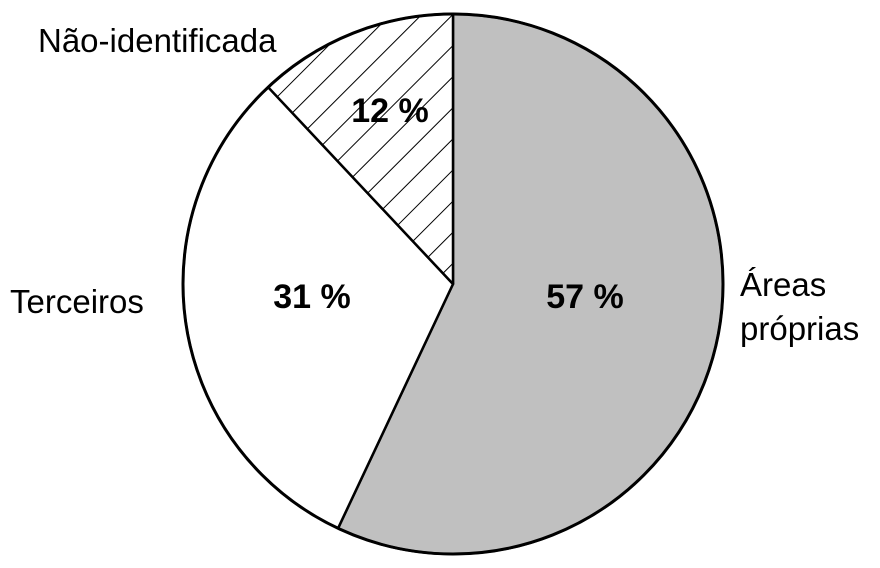  Describe the element at coordinates (77, 301) in the screenshot. I see `slice-category-label: Terceiros` at that location.